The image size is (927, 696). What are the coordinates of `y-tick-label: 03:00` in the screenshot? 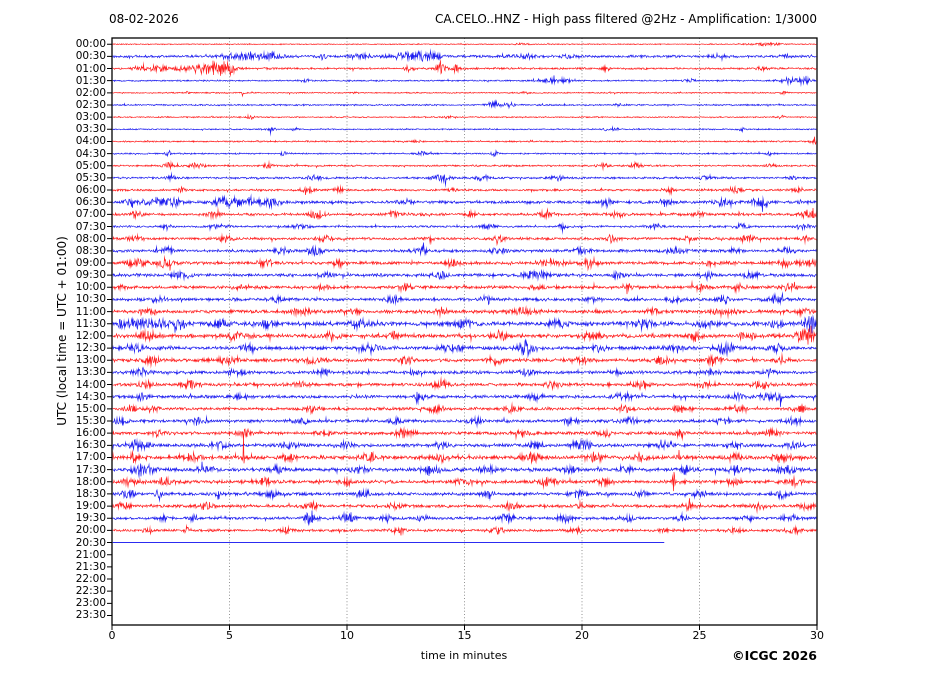 It's located at (90, 117).